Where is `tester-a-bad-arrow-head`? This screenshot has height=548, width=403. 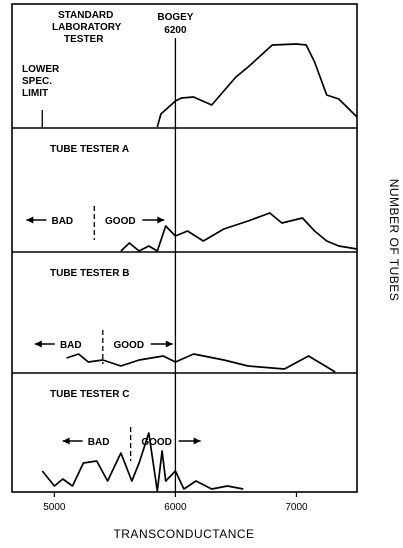
tester-a-bad-arrow-head is located at coordinates (30, 220).